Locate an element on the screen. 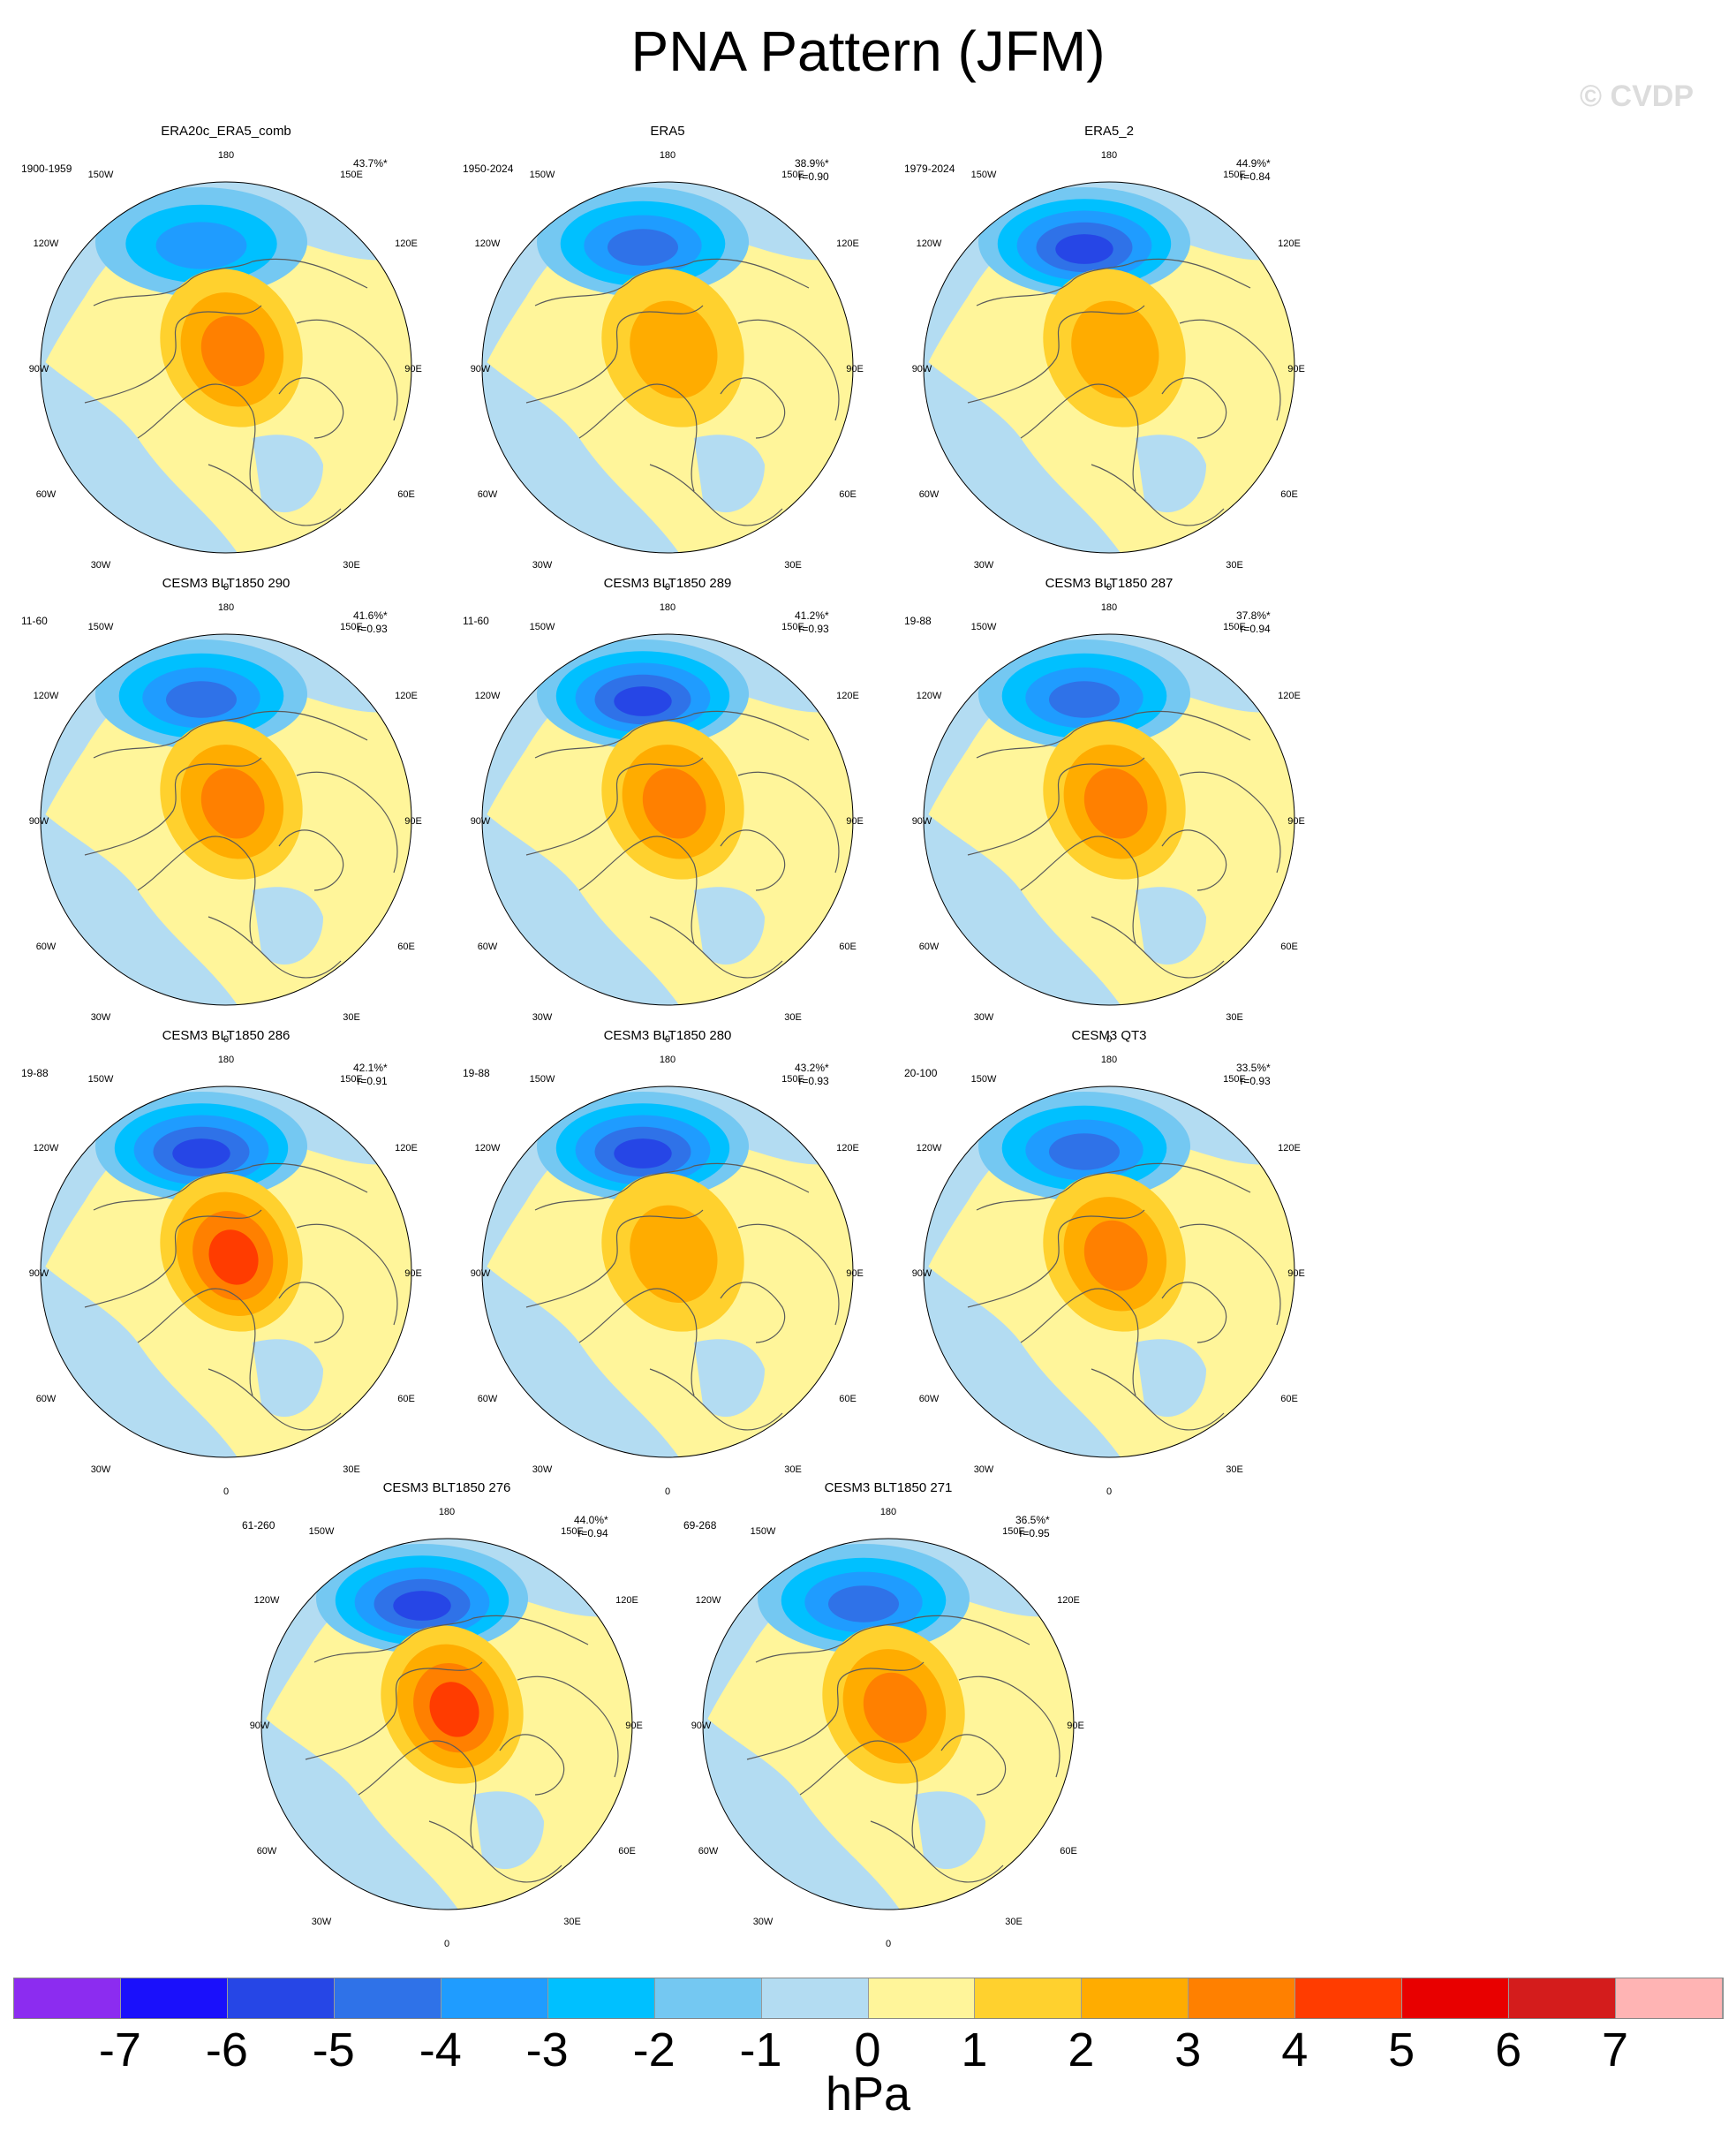 The image size is (1736, 2133). panel-period: 61-260 is located at coordinates (259, 1526).